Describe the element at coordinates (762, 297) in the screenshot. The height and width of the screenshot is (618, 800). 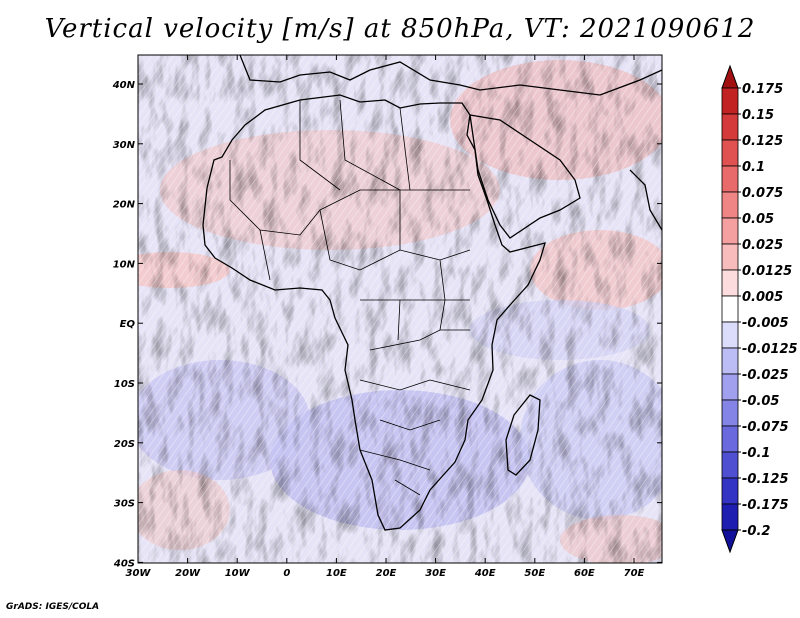
I see `colorbar-label: 0.005` at that location.